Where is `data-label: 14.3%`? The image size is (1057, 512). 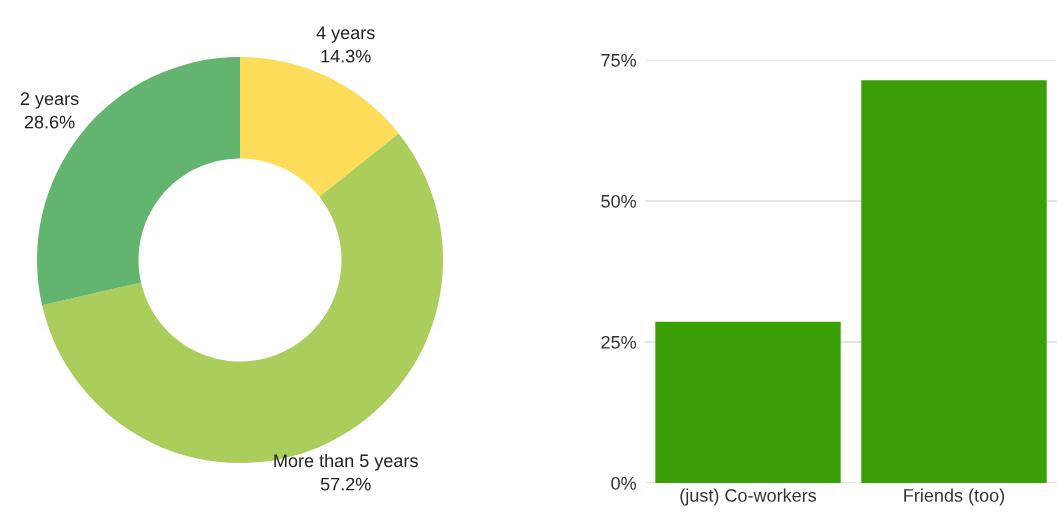 data-label: 14.3% is located at coordinates (346, 56).